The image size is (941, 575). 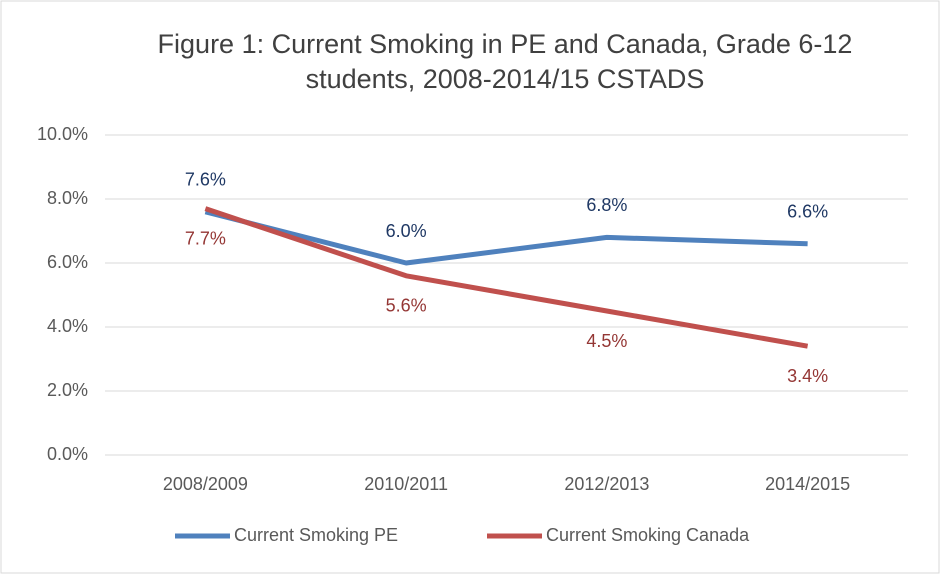 What do you see at coordinates (606, 341) in the screenshot?
I see `data-label: 4.5%` at bounding box center [606, 341].